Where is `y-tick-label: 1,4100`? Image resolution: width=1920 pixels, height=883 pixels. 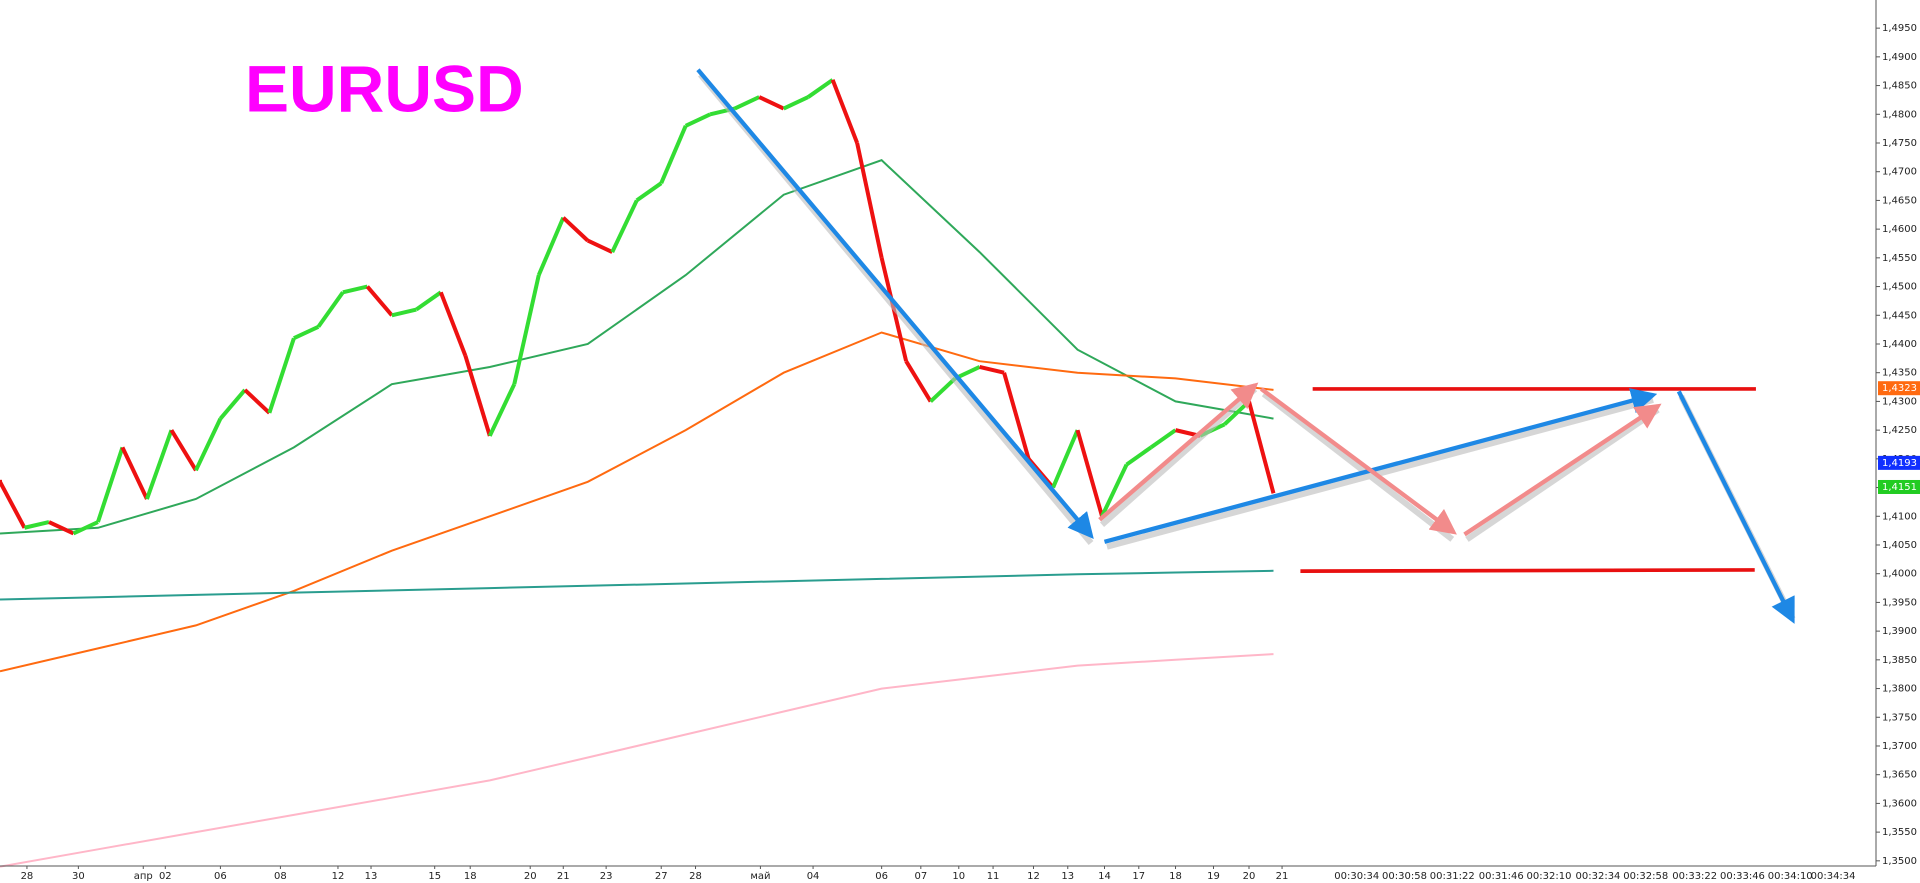 y-tick-label: 1,4100 is located at coordinates (1899, 516).